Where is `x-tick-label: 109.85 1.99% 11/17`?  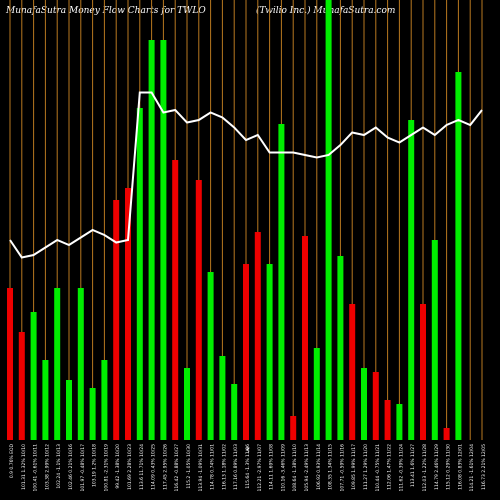
x-tick-label: 109.85 1.99% 11/17 is located at coordinates (354, 467).